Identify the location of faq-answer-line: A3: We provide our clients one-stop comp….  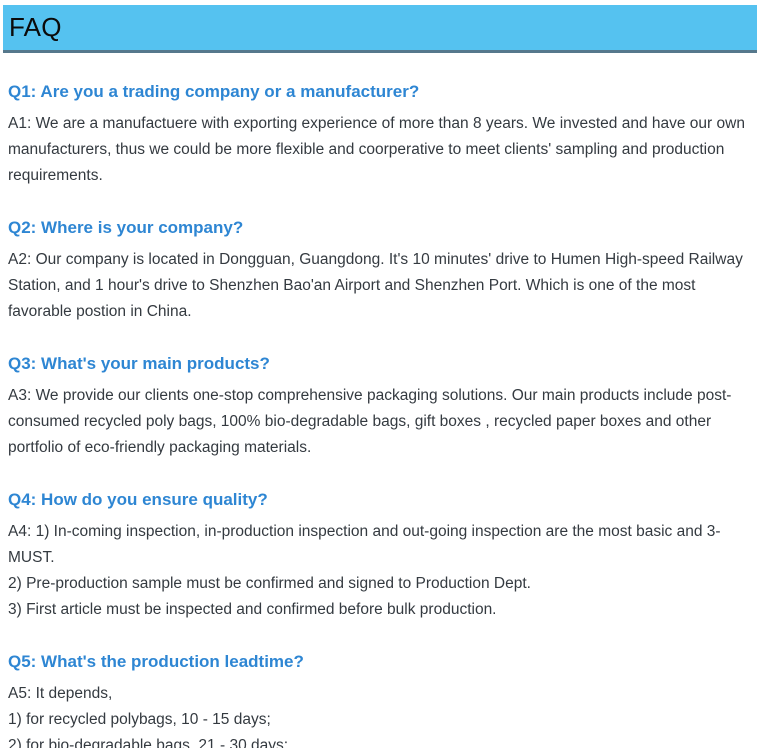
(370, 421).